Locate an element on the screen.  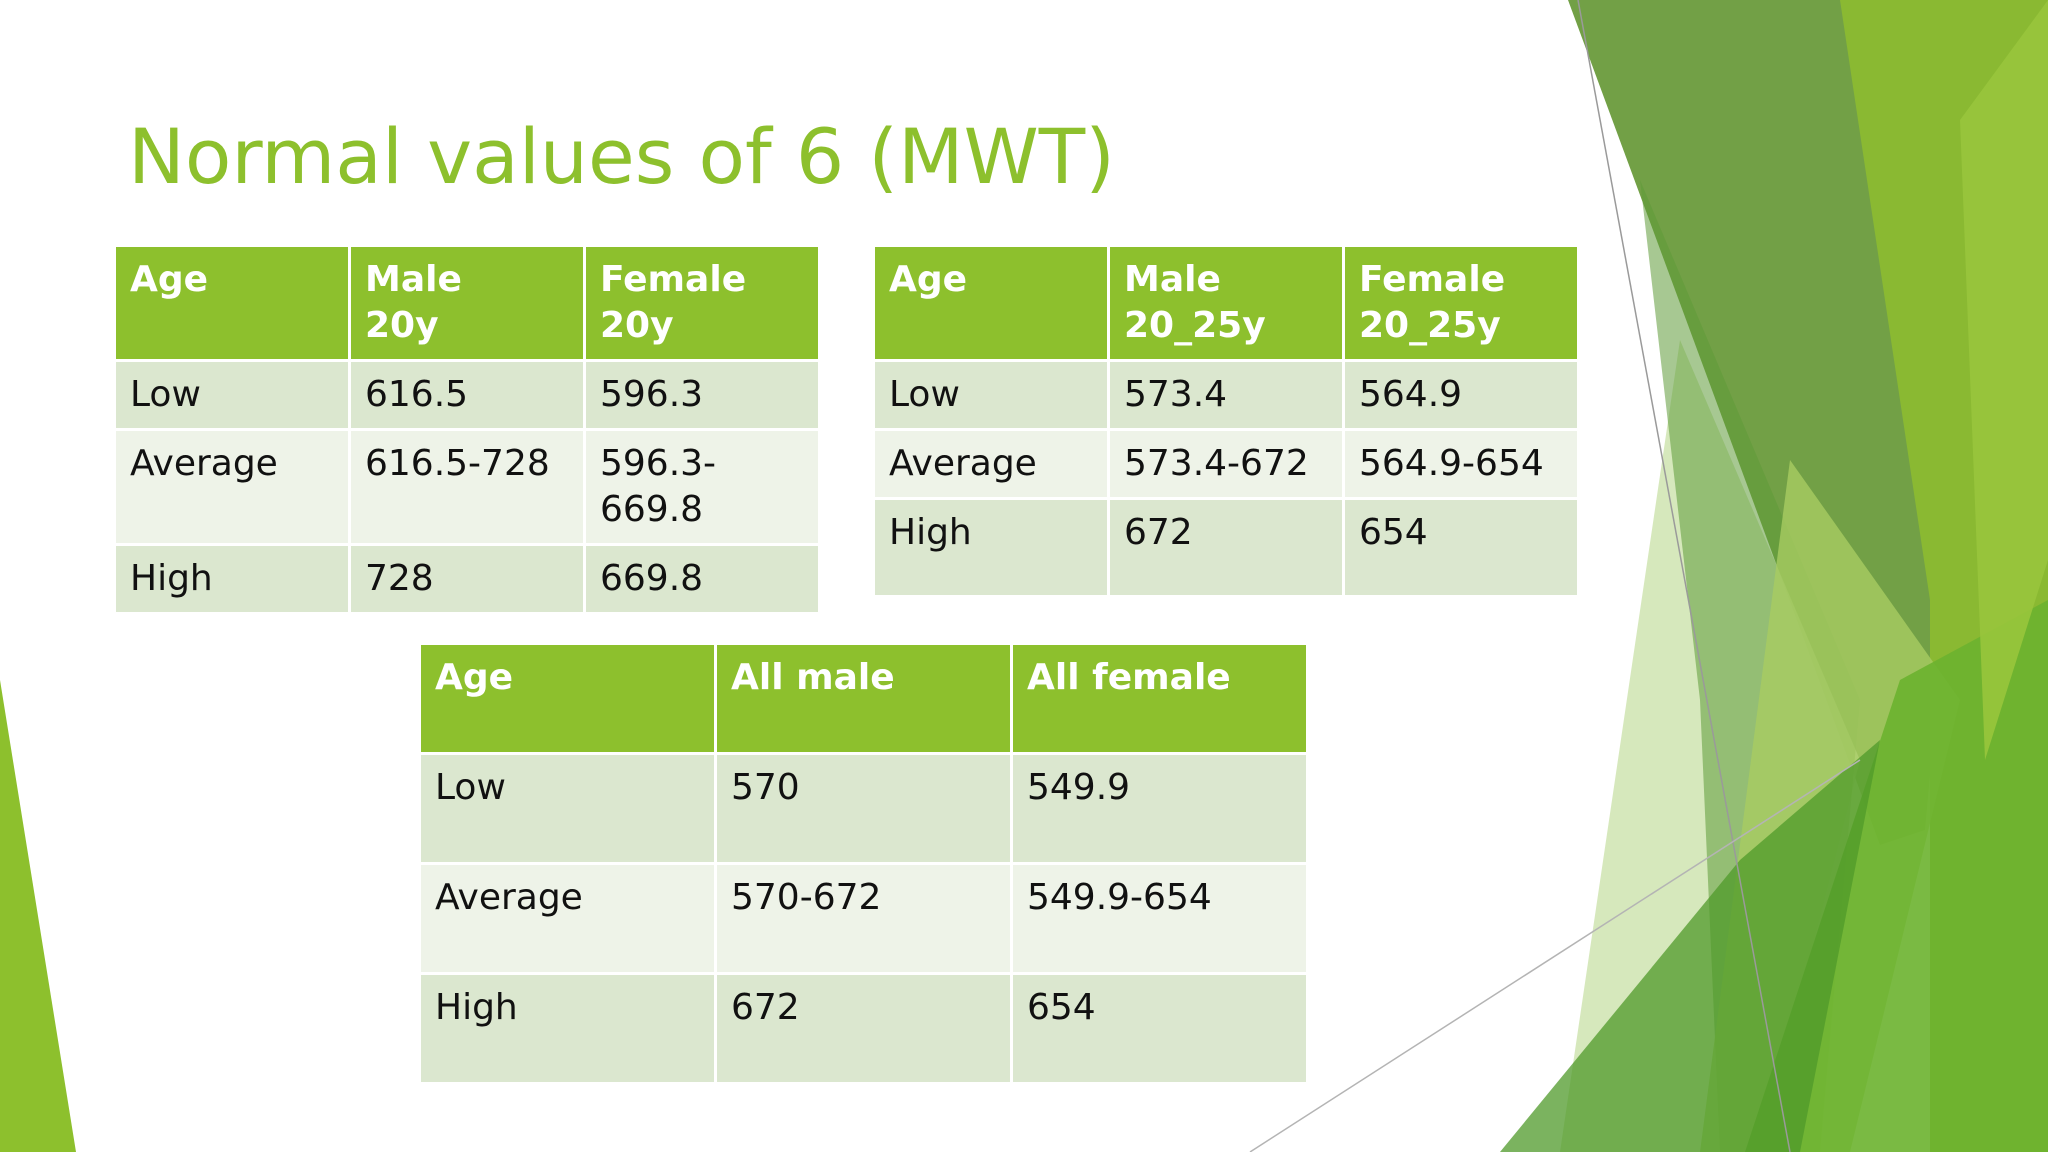
cell-male: 728 is located at coordinates (467, 579).